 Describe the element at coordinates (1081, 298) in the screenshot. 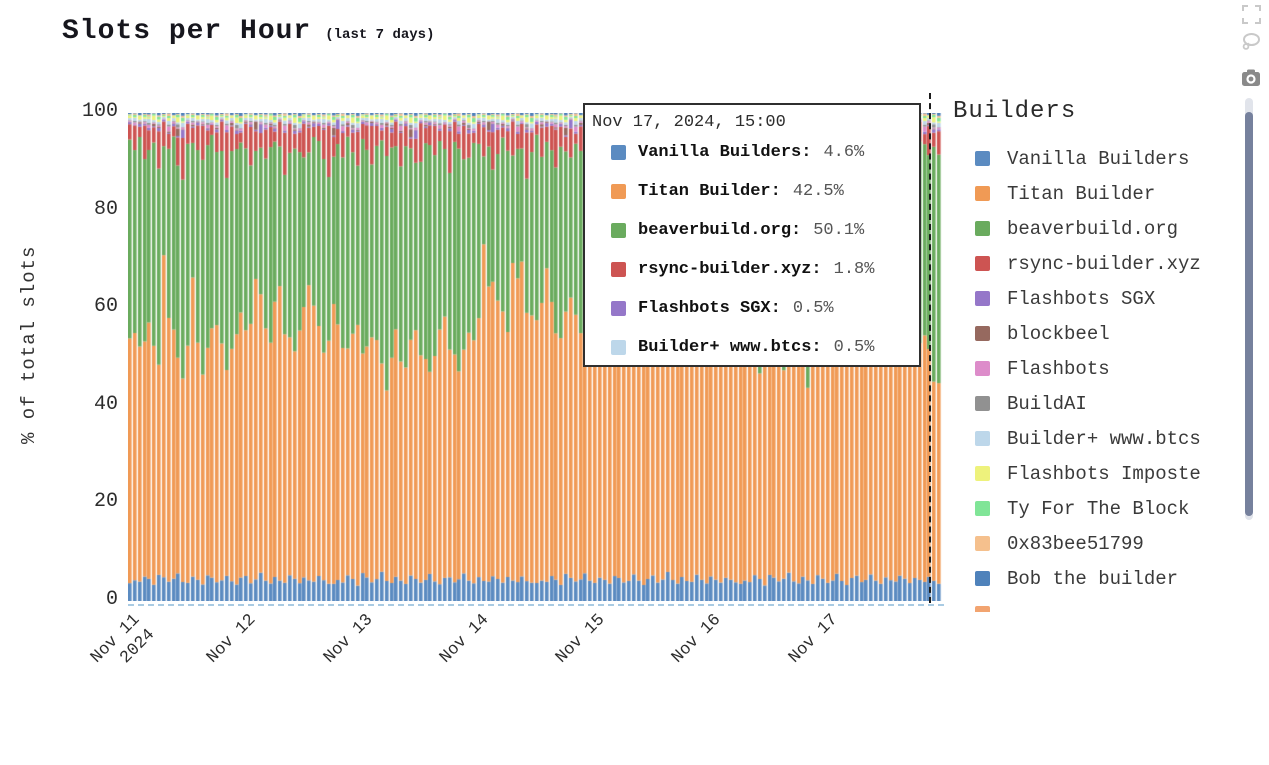

I see `legend-item-label: Flashbots SGX` at that location.